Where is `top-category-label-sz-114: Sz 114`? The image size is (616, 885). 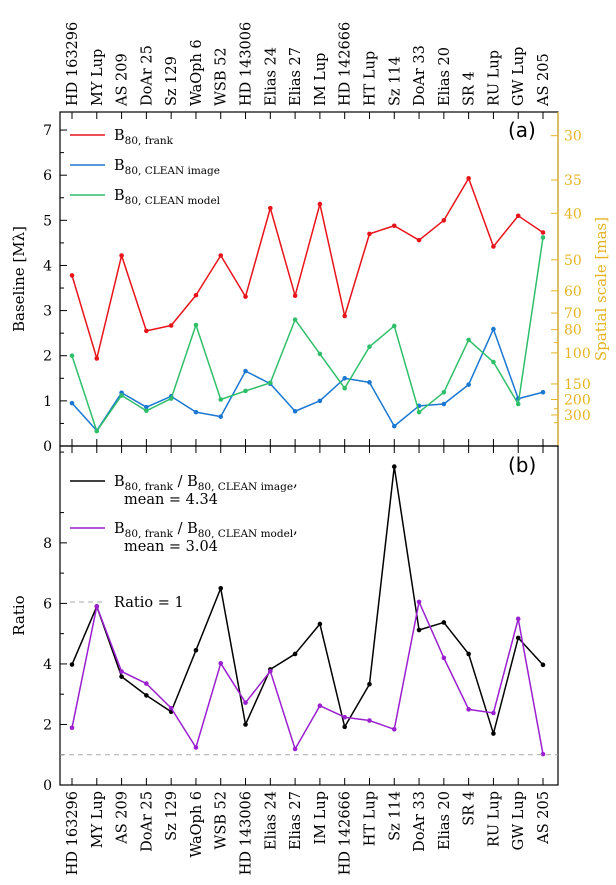
top-category-label-sz-114: Sz 114 is located at coordinates (395, 81).